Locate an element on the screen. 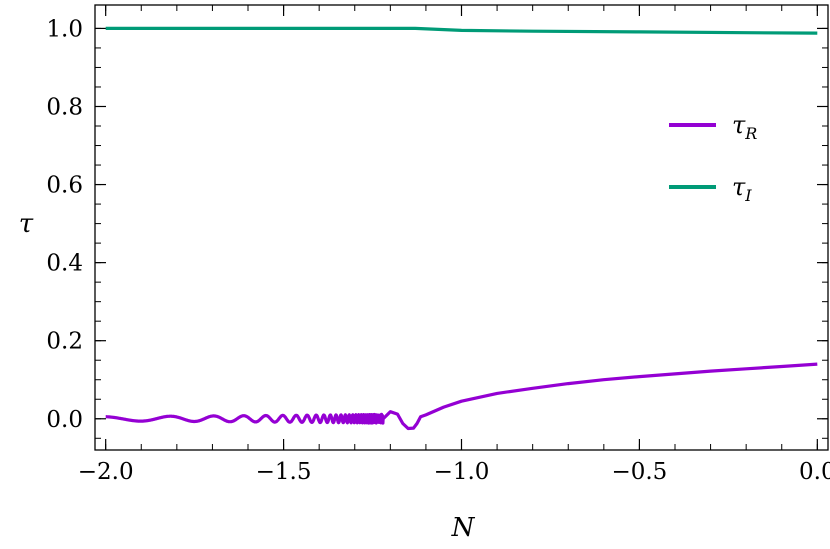 Image resolution: width=830 pixels, height=549 pixels. y-tick-label: 0.0 is located at coordinates (64, 420).